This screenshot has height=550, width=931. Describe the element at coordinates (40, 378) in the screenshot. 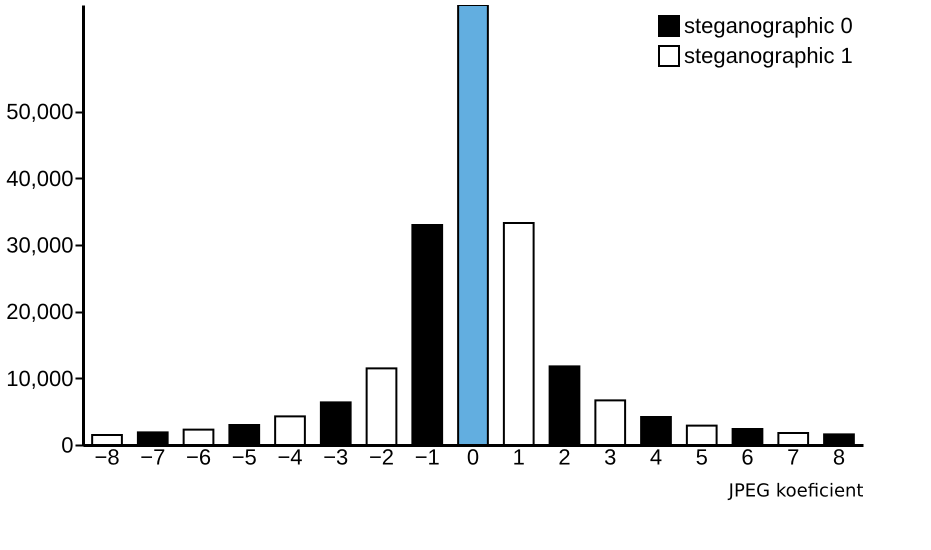

I see `y-tick-label: 10,000` at that location.